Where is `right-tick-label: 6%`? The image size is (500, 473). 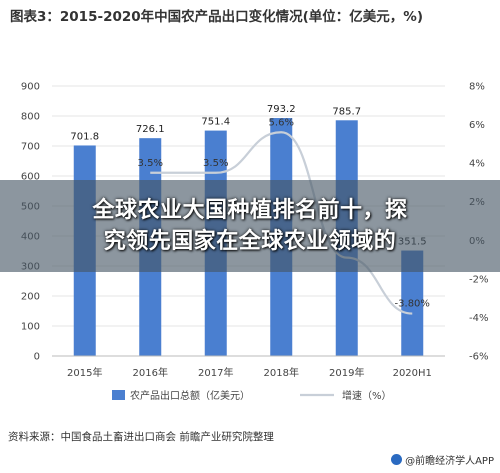 right-tick-label: 6% is located at coordinates (477, 125).